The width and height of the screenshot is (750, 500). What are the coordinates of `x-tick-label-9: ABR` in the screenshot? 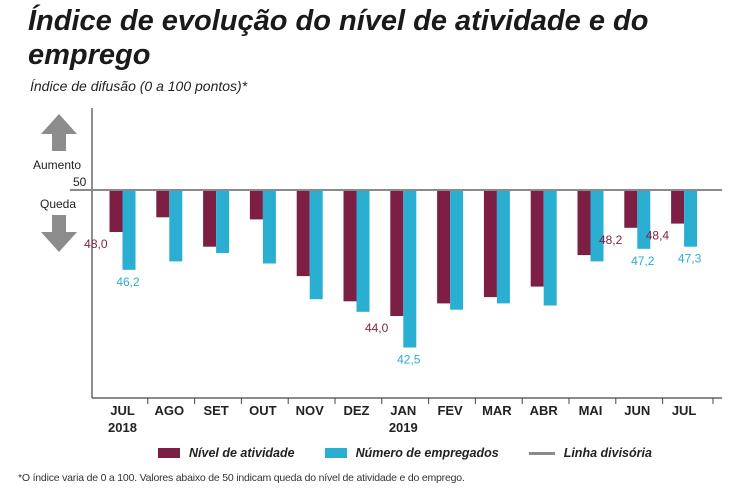 It's located at (544, 410).